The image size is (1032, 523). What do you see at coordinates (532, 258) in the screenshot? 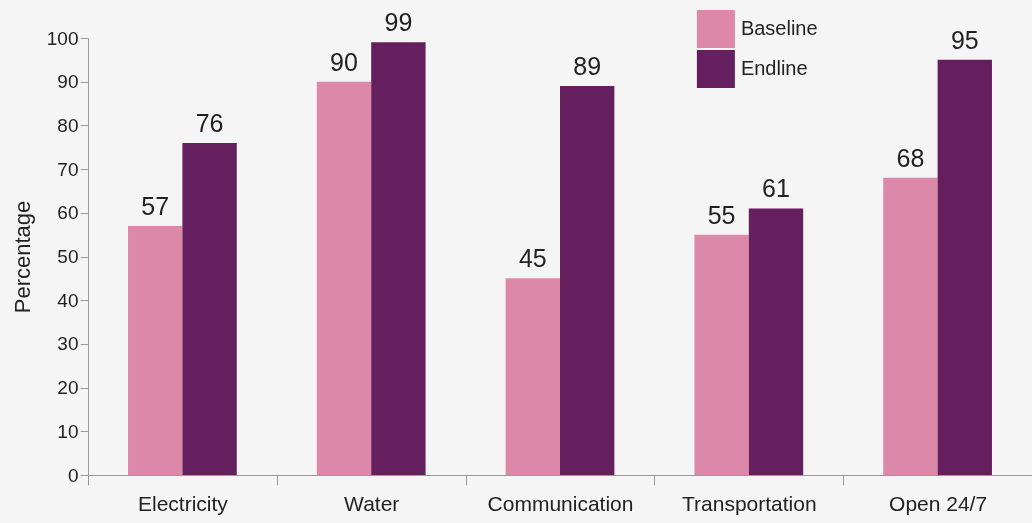
I see `data-label: 45` at bounding box center [532, 258].